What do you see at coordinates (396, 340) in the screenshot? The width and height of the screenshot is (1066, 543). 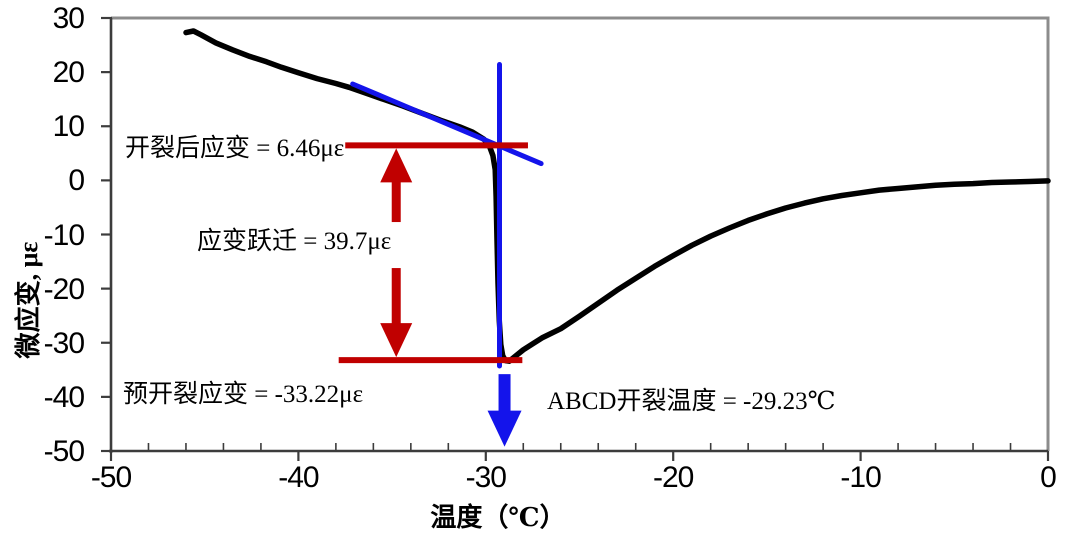 I see `strain-jump-arrowhead-down` at bounding box center [396, 340].